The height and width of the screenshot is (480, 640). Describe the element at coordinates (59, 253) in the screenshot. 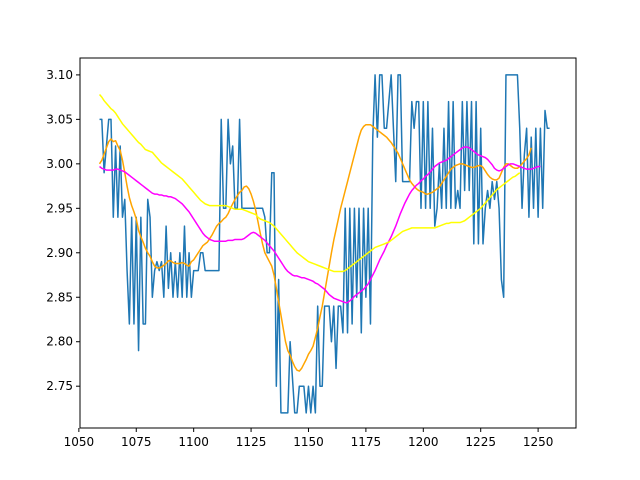

I see `y-tick-label: 2.90` at that location.